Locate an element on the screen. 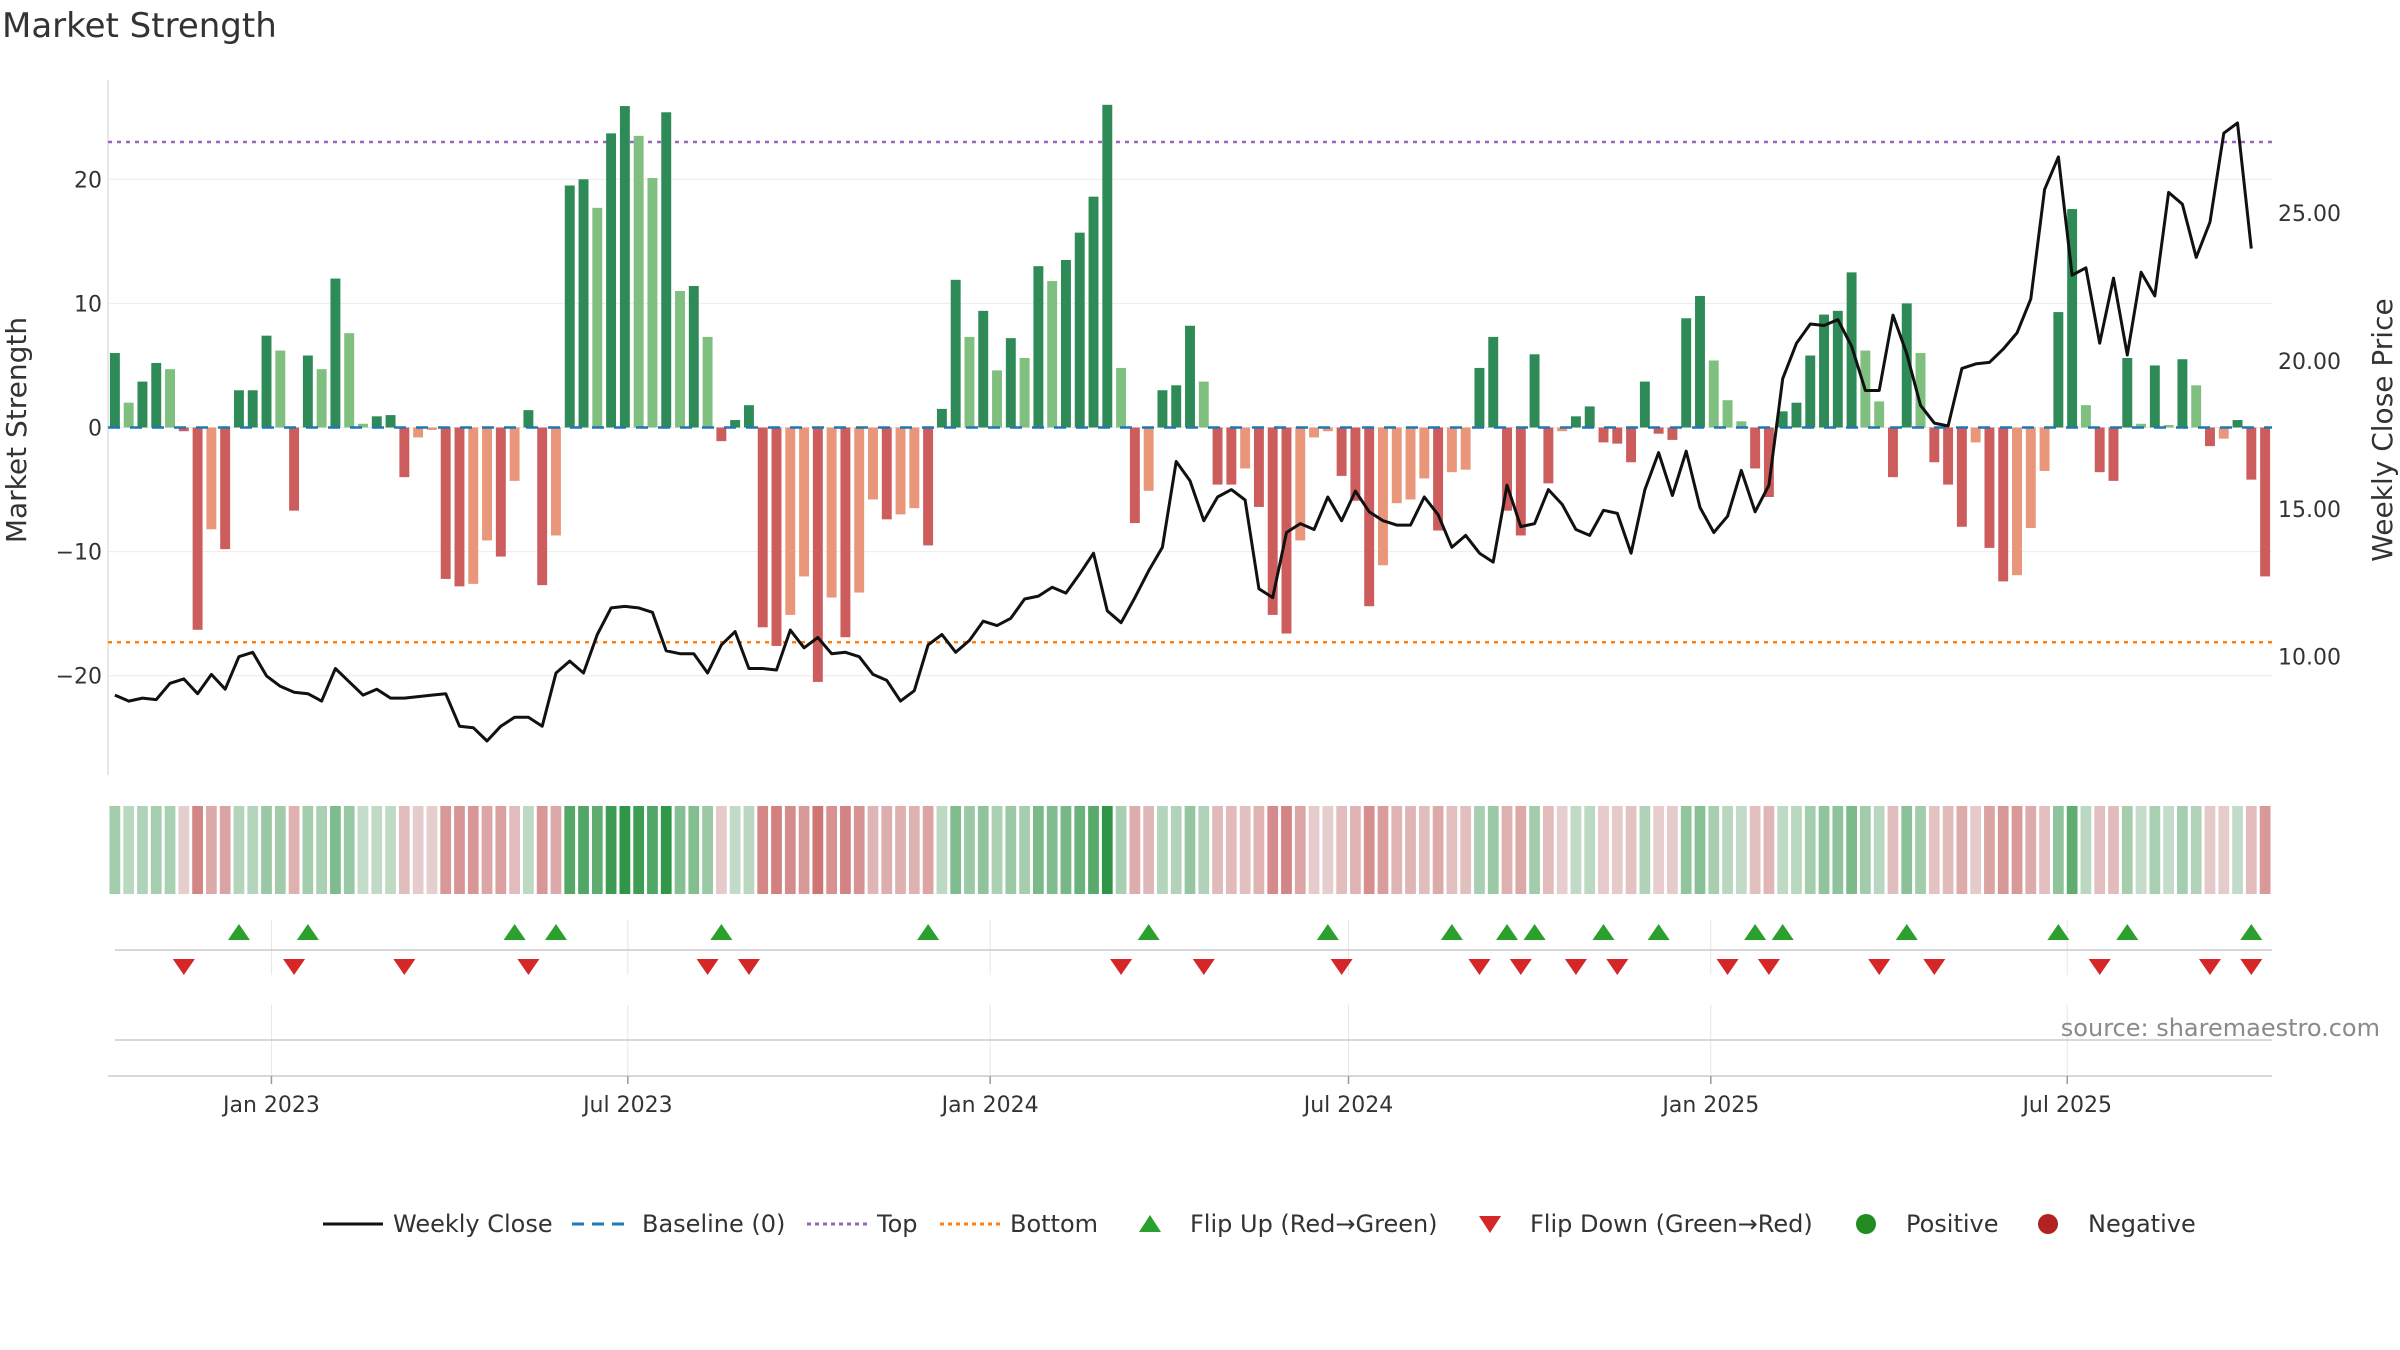  x-tick-label: Jul 2023 is located at coordinates (627, 1105).